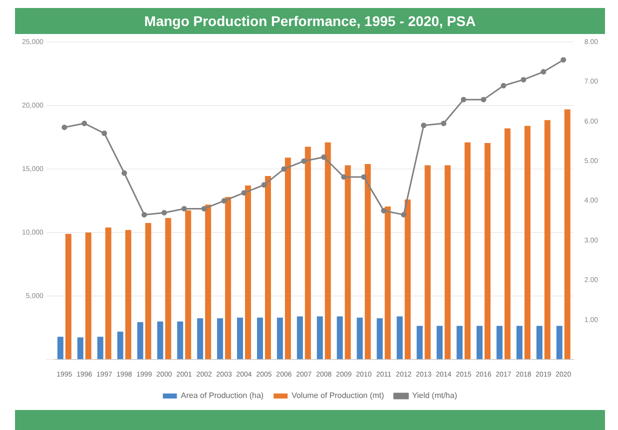 This screenshot has height=430, width=618. Describe the element at coordinates (338, 395) in the screenshot. I see `legend-label: Volume of Production (mt)` at that location.